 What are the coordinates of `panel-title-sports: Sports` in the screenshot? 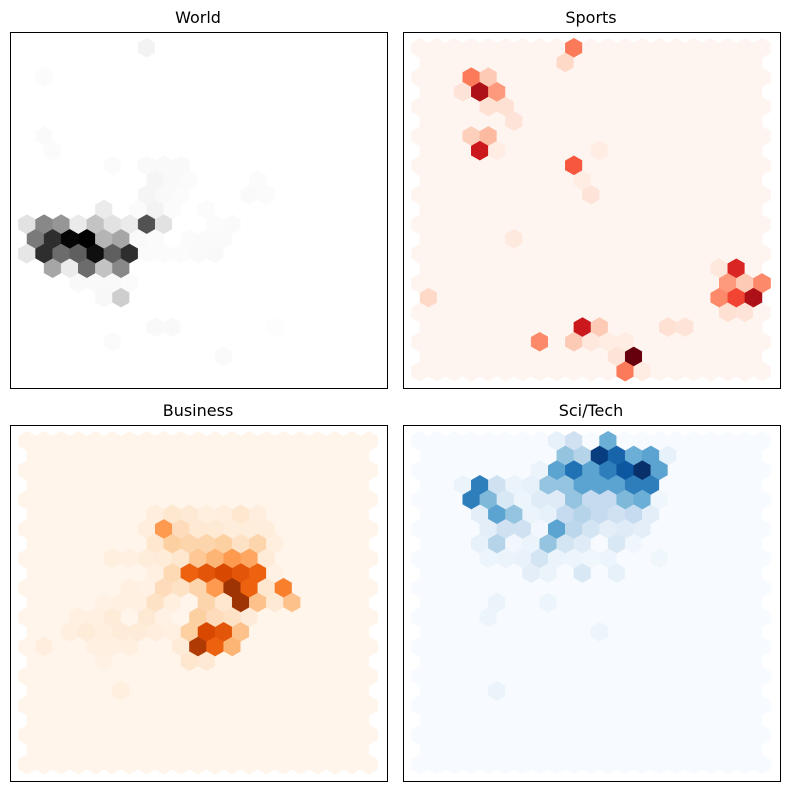 It's located at (590, 17).